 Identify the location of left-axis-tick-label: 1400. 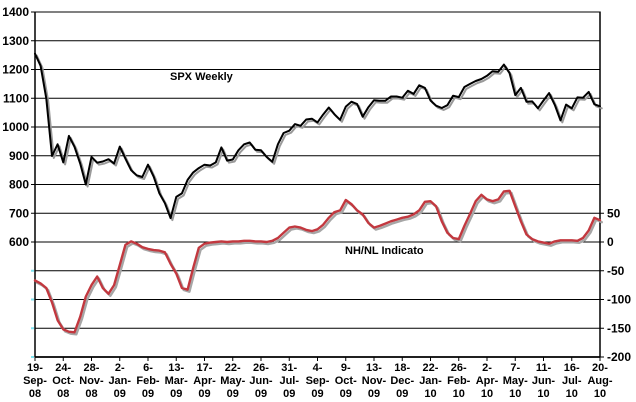
(15, 12).